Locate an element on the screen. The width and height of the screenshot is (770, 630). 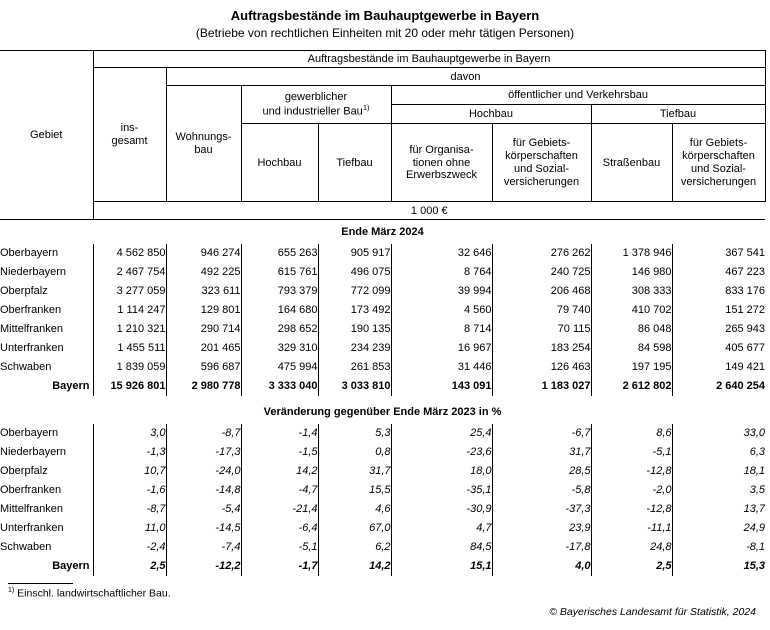
value-cell: 596 687 is located at coordinates (204, 367).